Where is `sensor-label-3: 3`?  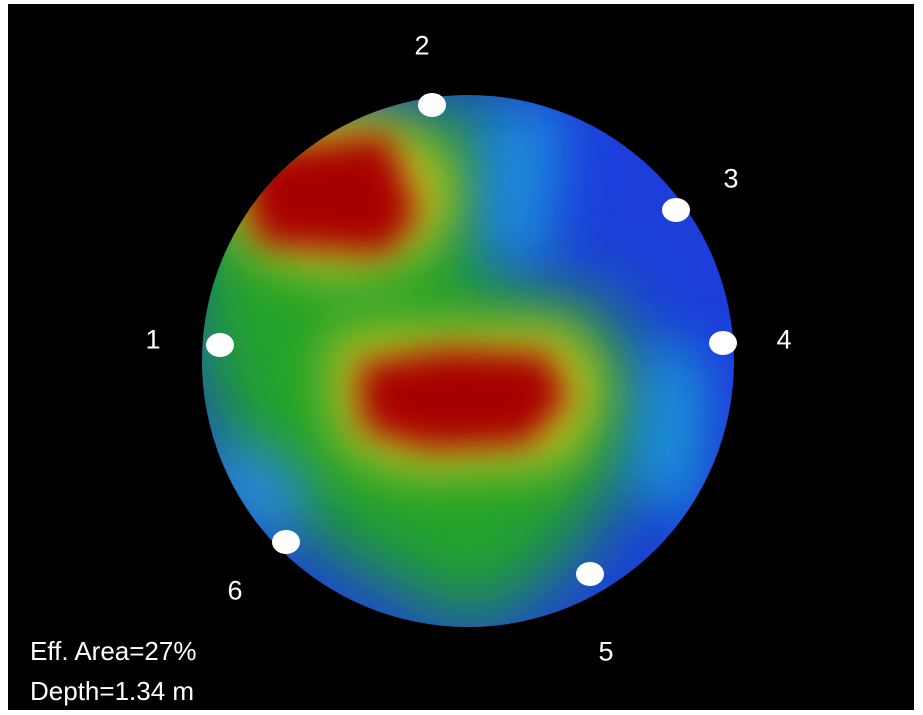
sensor-label-3: 3 is located at coordinates (731, 178).